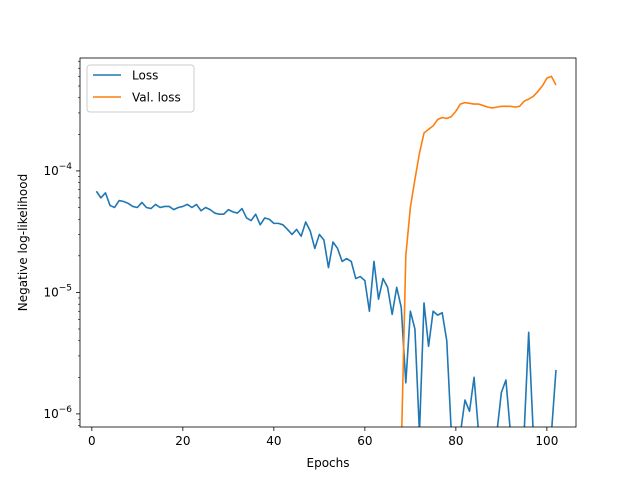  I want to click on legend-box, so click(140, 88).